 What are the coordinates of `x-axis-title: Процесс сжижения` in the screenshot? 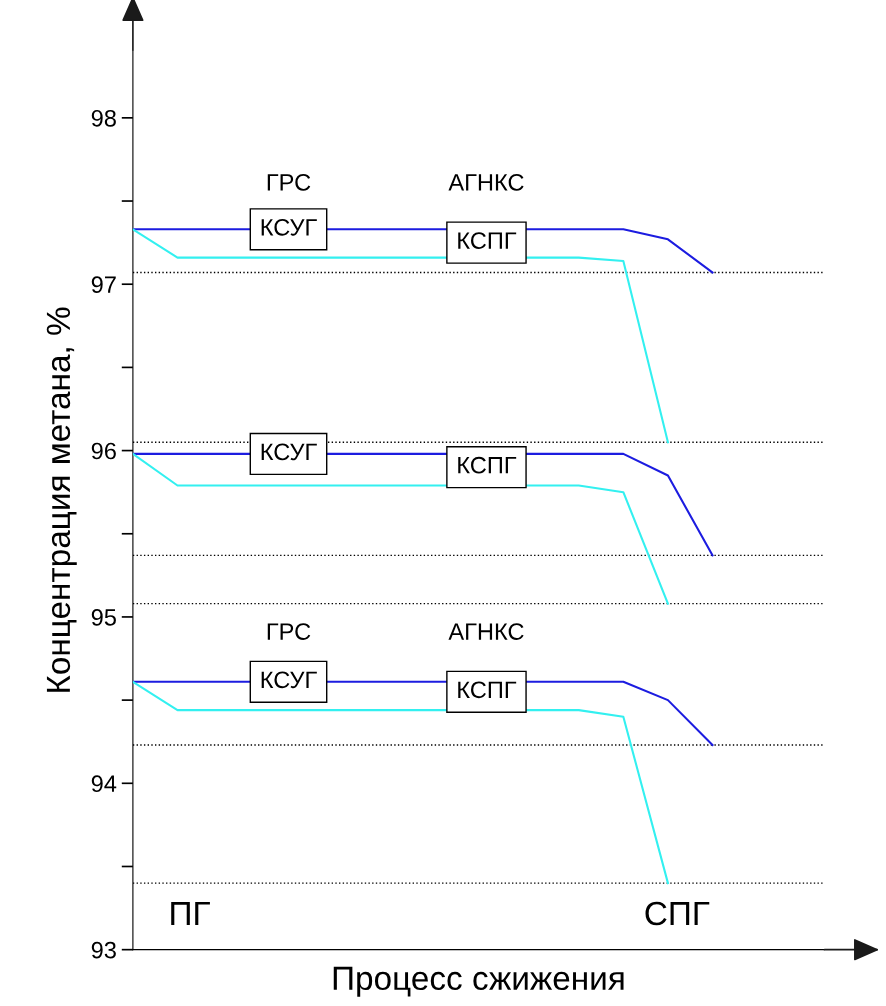 It's located at (478, 981).